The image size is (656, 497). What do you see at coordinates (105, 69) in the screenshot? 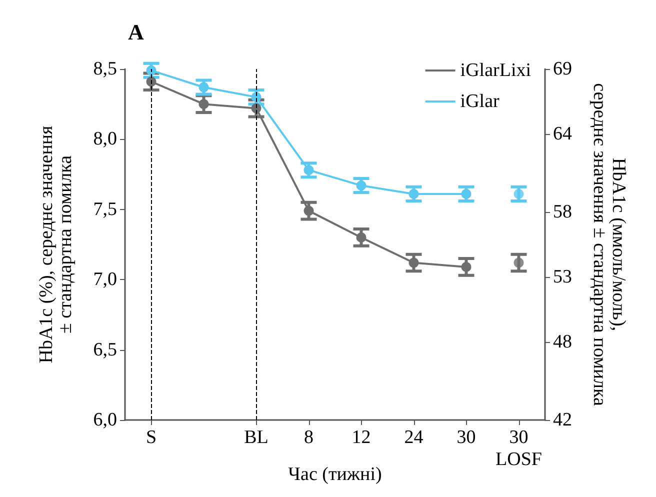
I see `y-tick-label: 8,5` at bounding box center [105, 69].